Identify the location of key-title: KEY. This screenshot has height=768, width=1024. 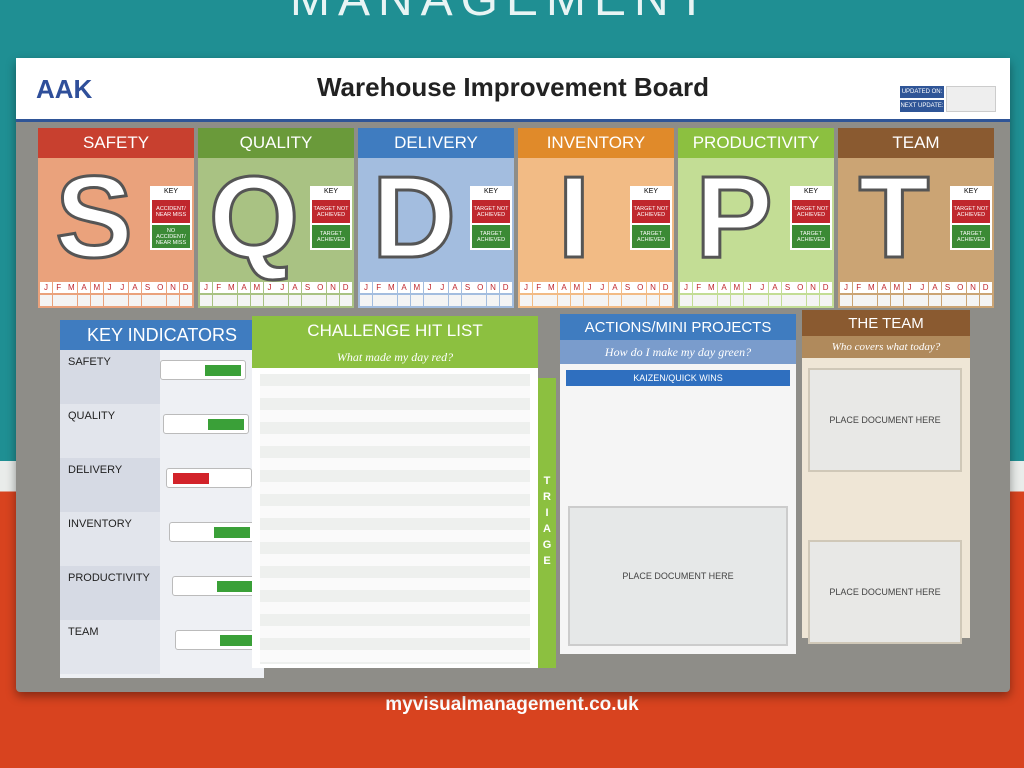
(810, 191).